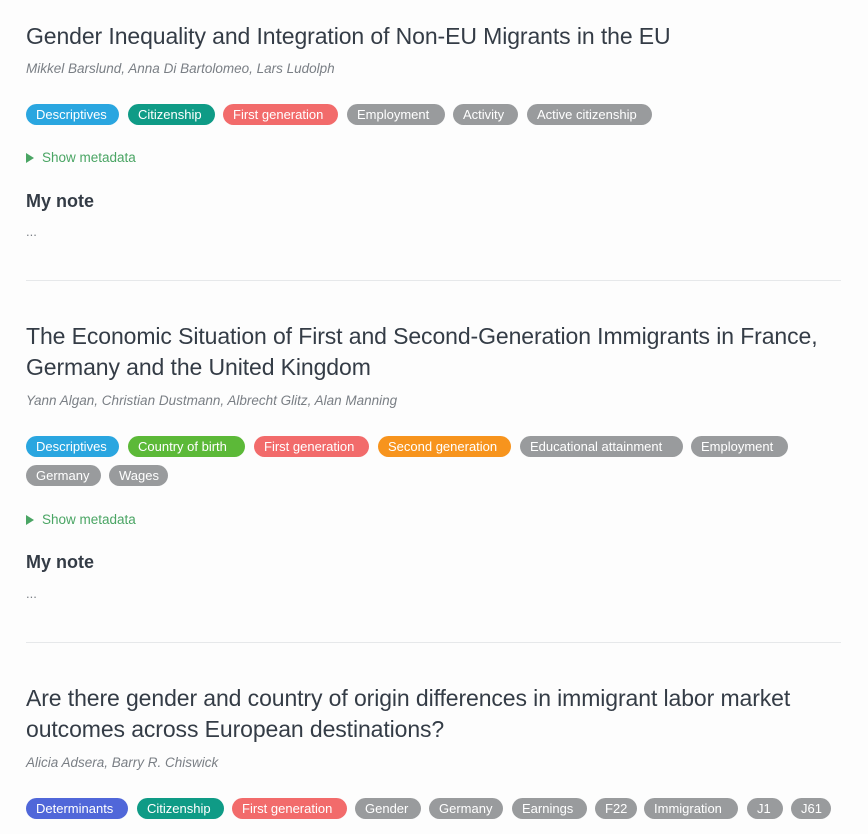 This screenshot has width=868, height=834. What do you see at coordinates (485, 114) in the screenshot?
I see `tag: Activity` at bounding box center [485, 114].